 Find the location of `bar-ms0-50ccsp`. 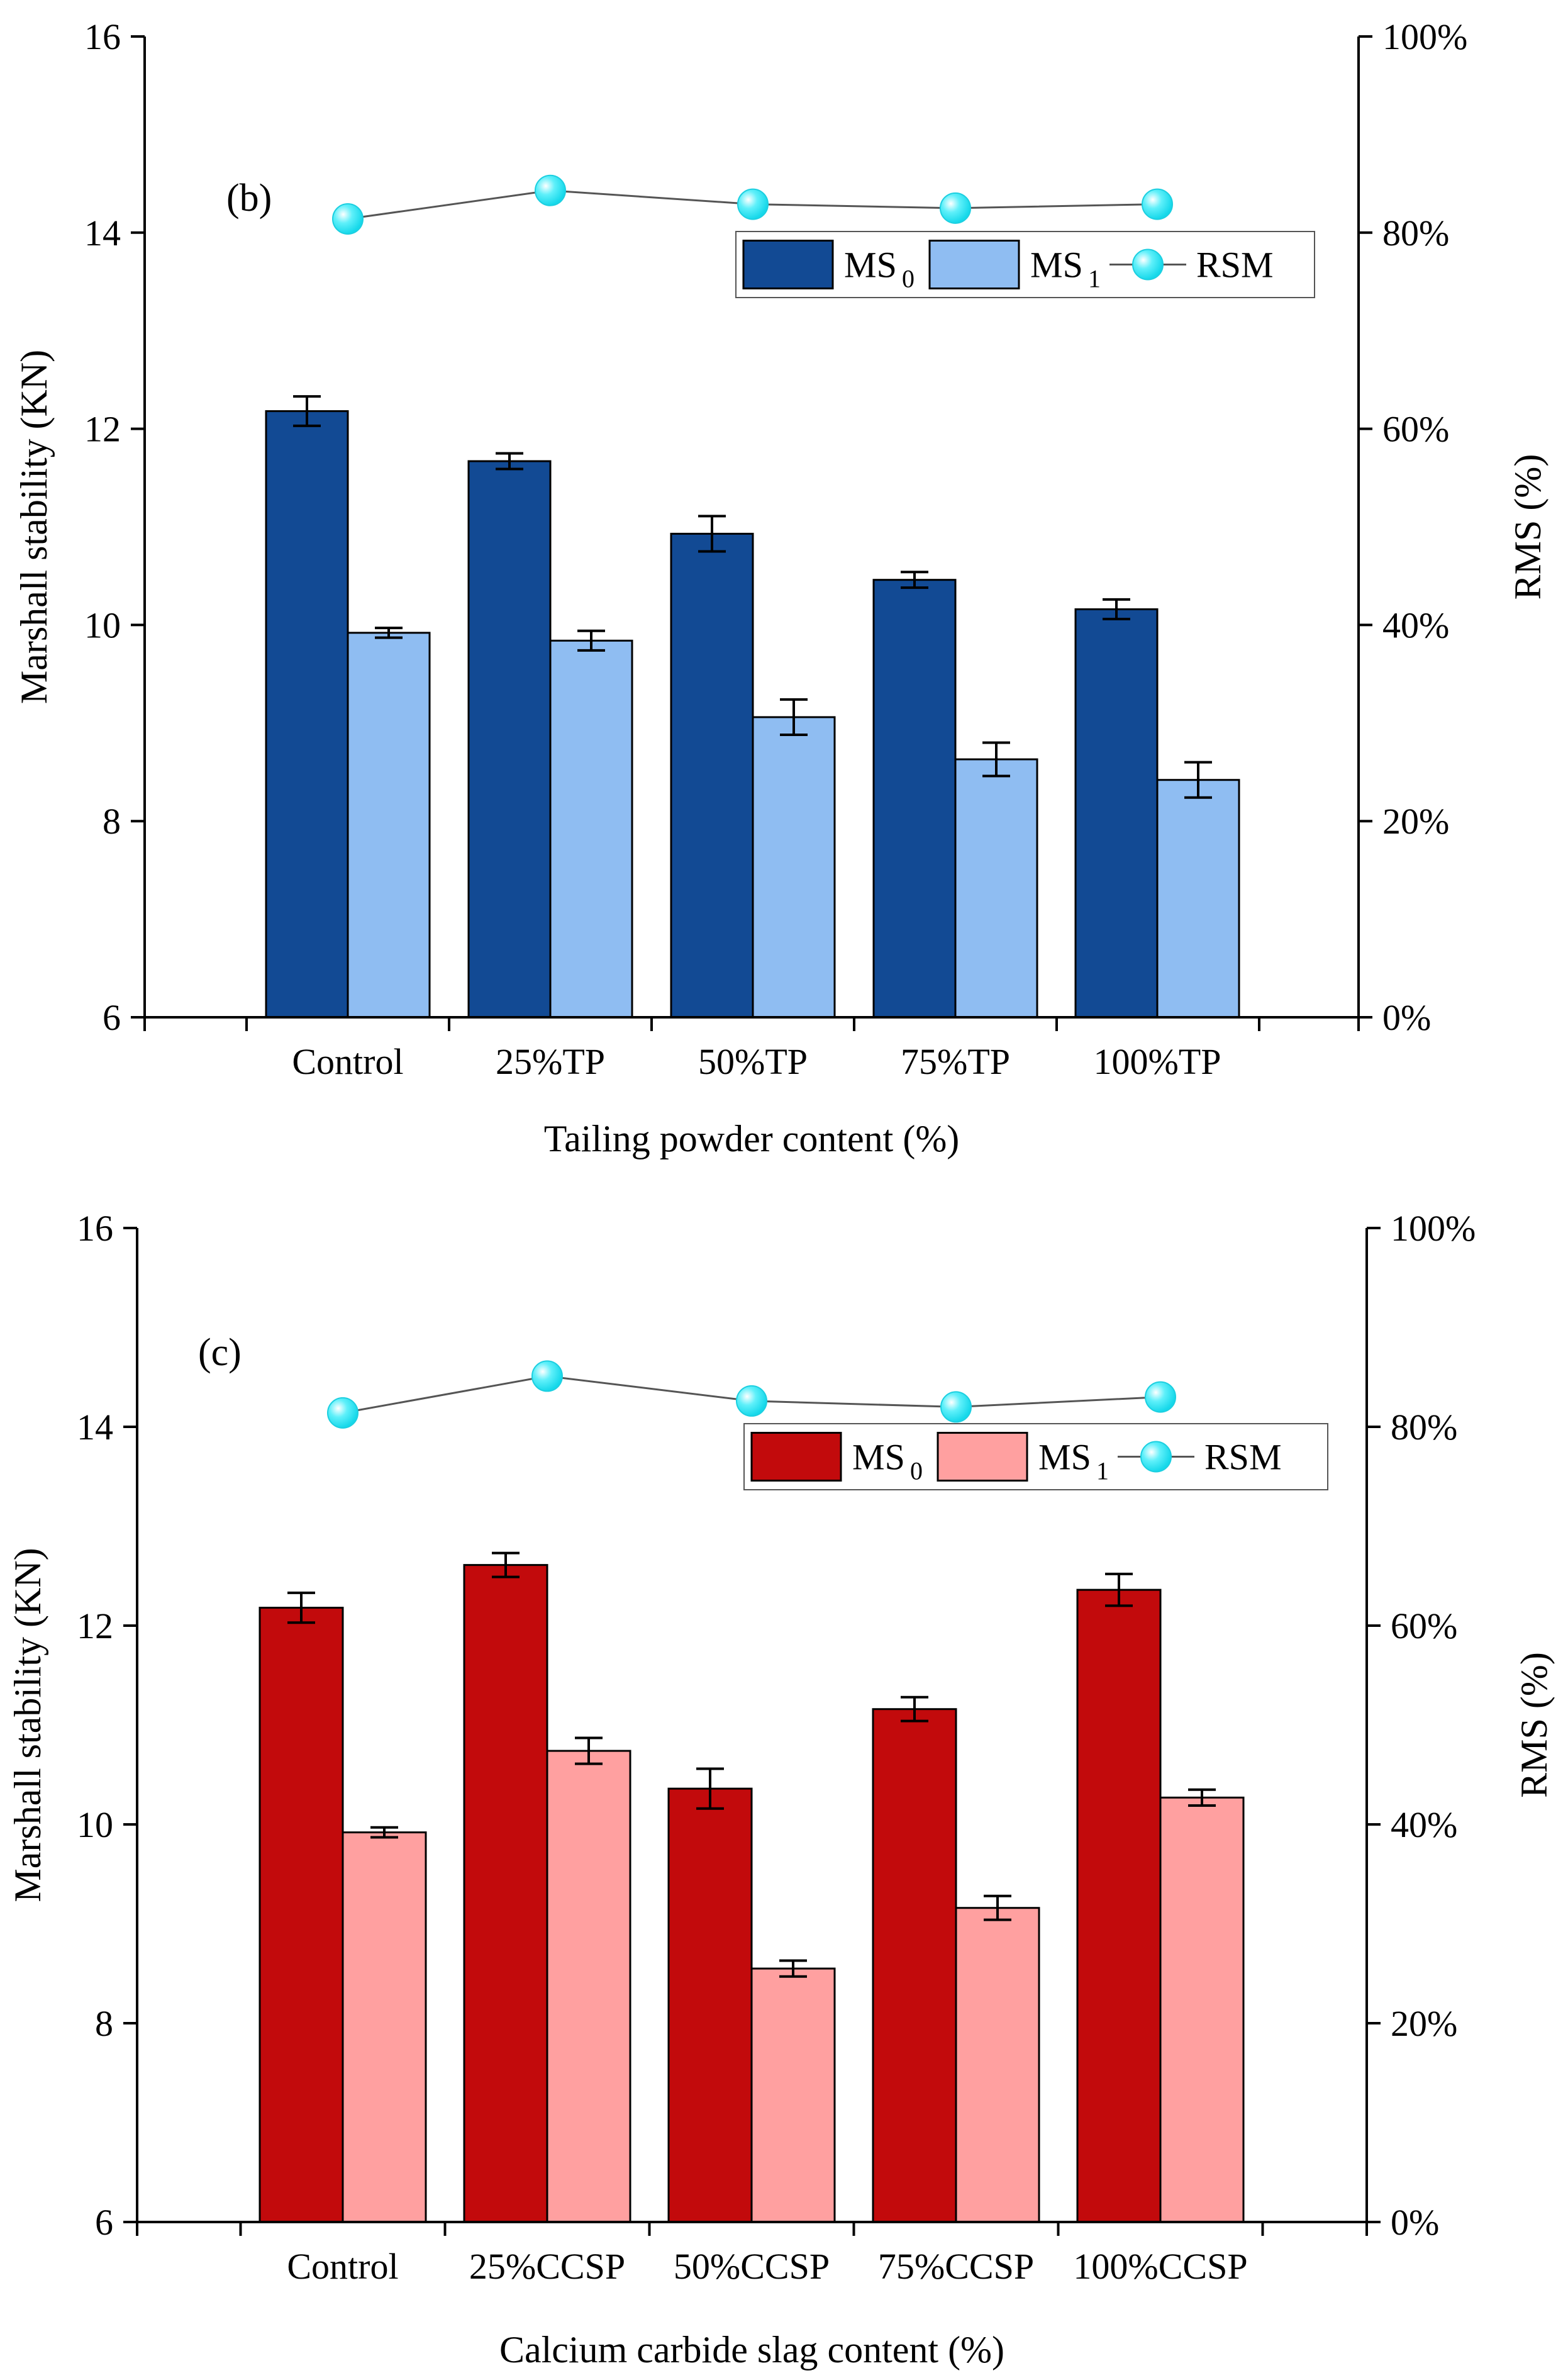

bar-ms0-50ccsp is located at coordinates (710, 2005).